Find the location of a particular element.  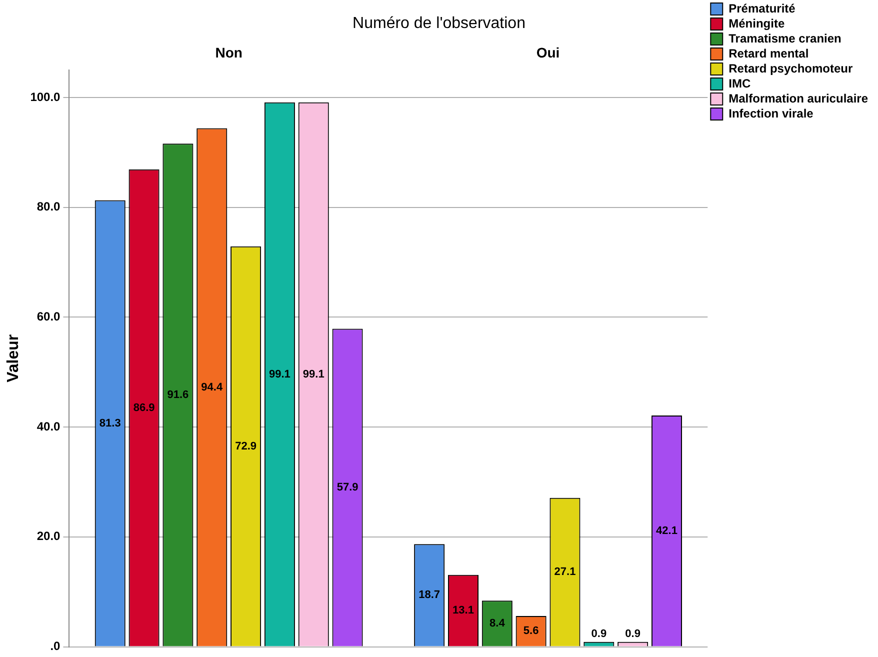

legend-label: Malformation auriculaire is located at coordinates (798, 98).